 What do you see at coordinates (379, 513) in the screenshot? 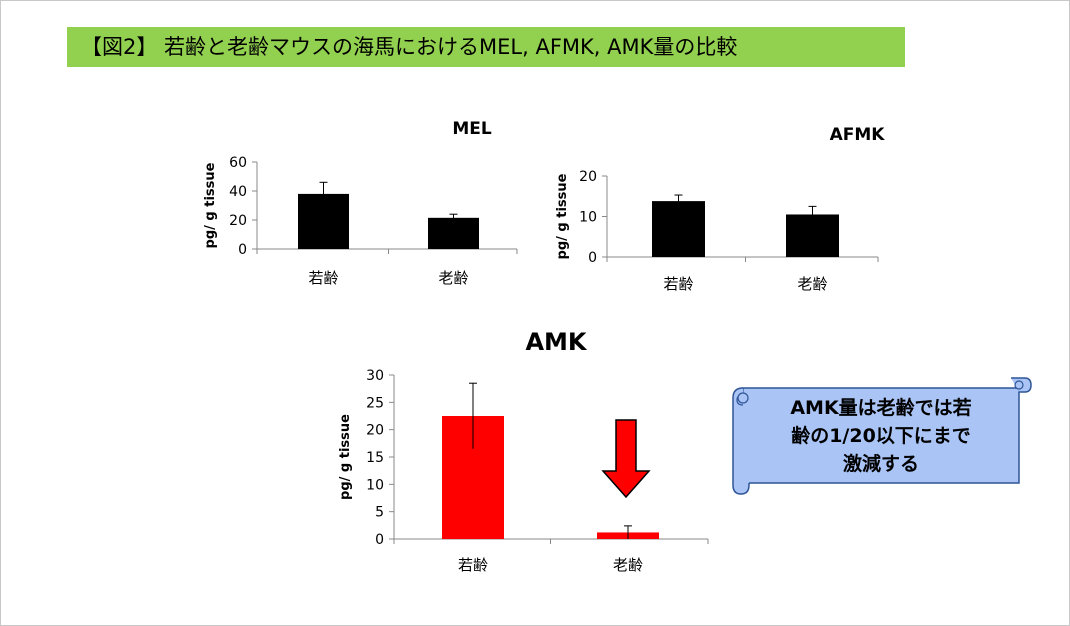
I see `y-tick-label: 5` at bounding box center [379, 513].